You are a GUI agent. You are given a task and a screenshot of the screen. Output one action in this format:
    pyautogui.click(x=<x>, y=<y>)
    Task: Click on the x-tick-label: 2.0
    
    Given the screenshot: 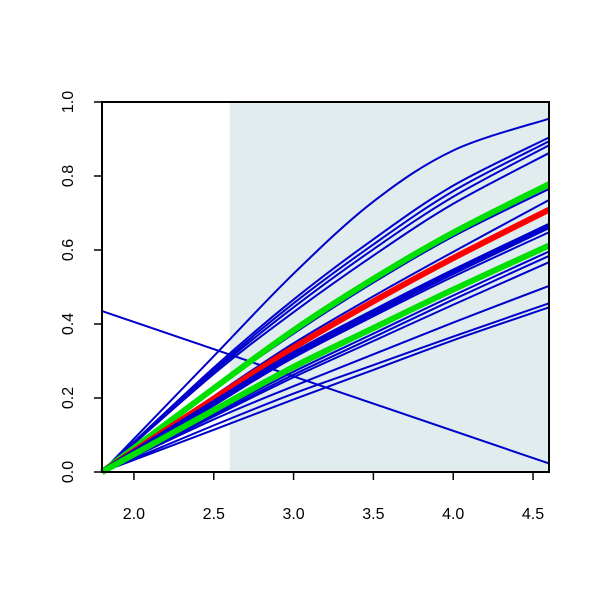 What is the action you would take?
    pyautogui.click(x=134, y=514)
    